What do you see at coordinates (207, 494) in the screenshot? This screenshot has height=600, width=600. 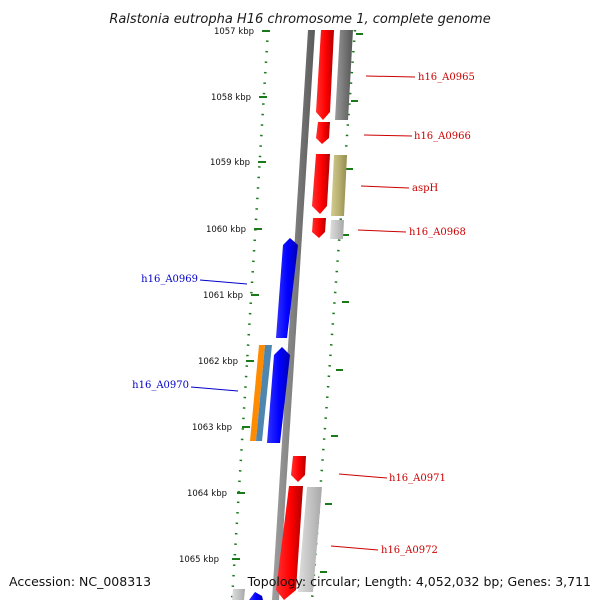 I see `tick-label: 1064 kbp` at bounding box center [207, 494].